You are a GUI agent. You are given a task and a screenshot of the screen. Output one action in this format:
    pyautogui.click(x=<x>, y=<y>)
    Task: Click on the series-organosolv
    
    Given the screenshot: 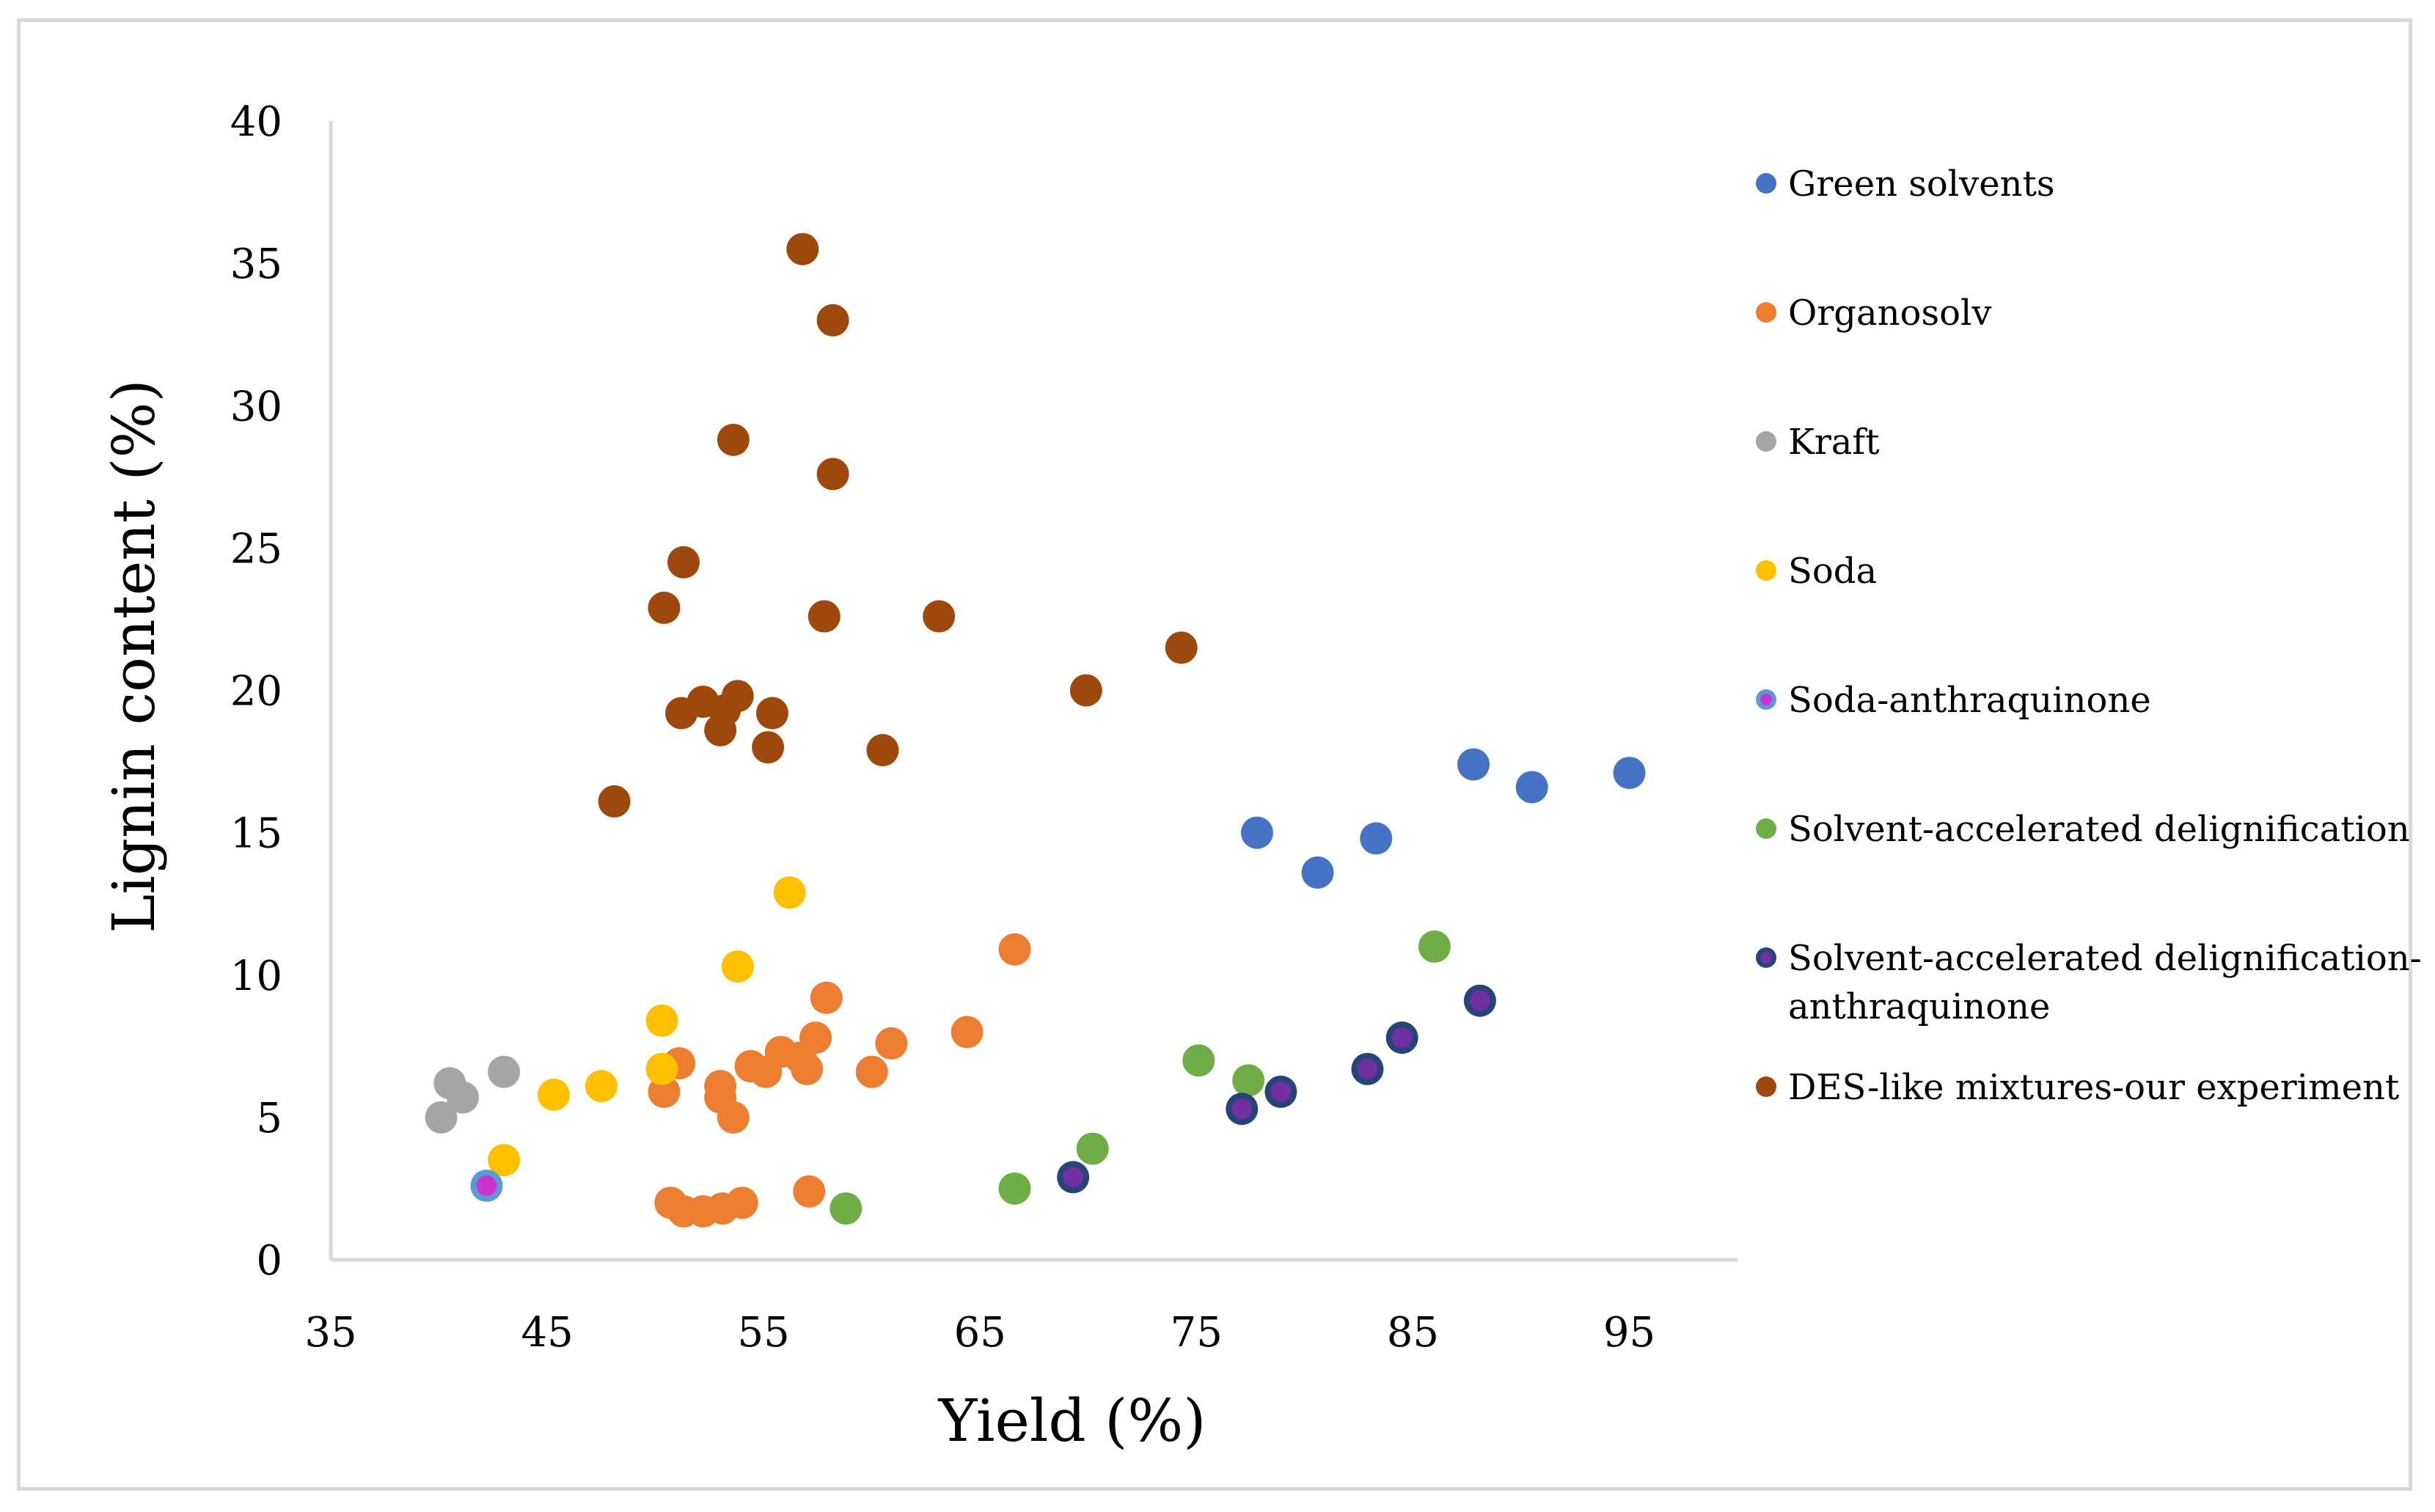 What is the action you would take?
    pyautogui.click(x=840, y=1080)
    